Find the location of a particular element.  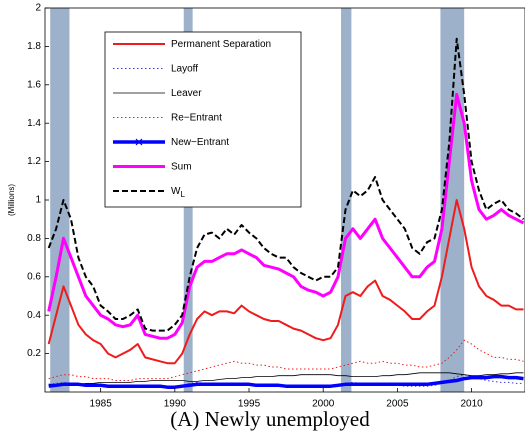

legend-name: Leaver is located at coordinates (186, 93).